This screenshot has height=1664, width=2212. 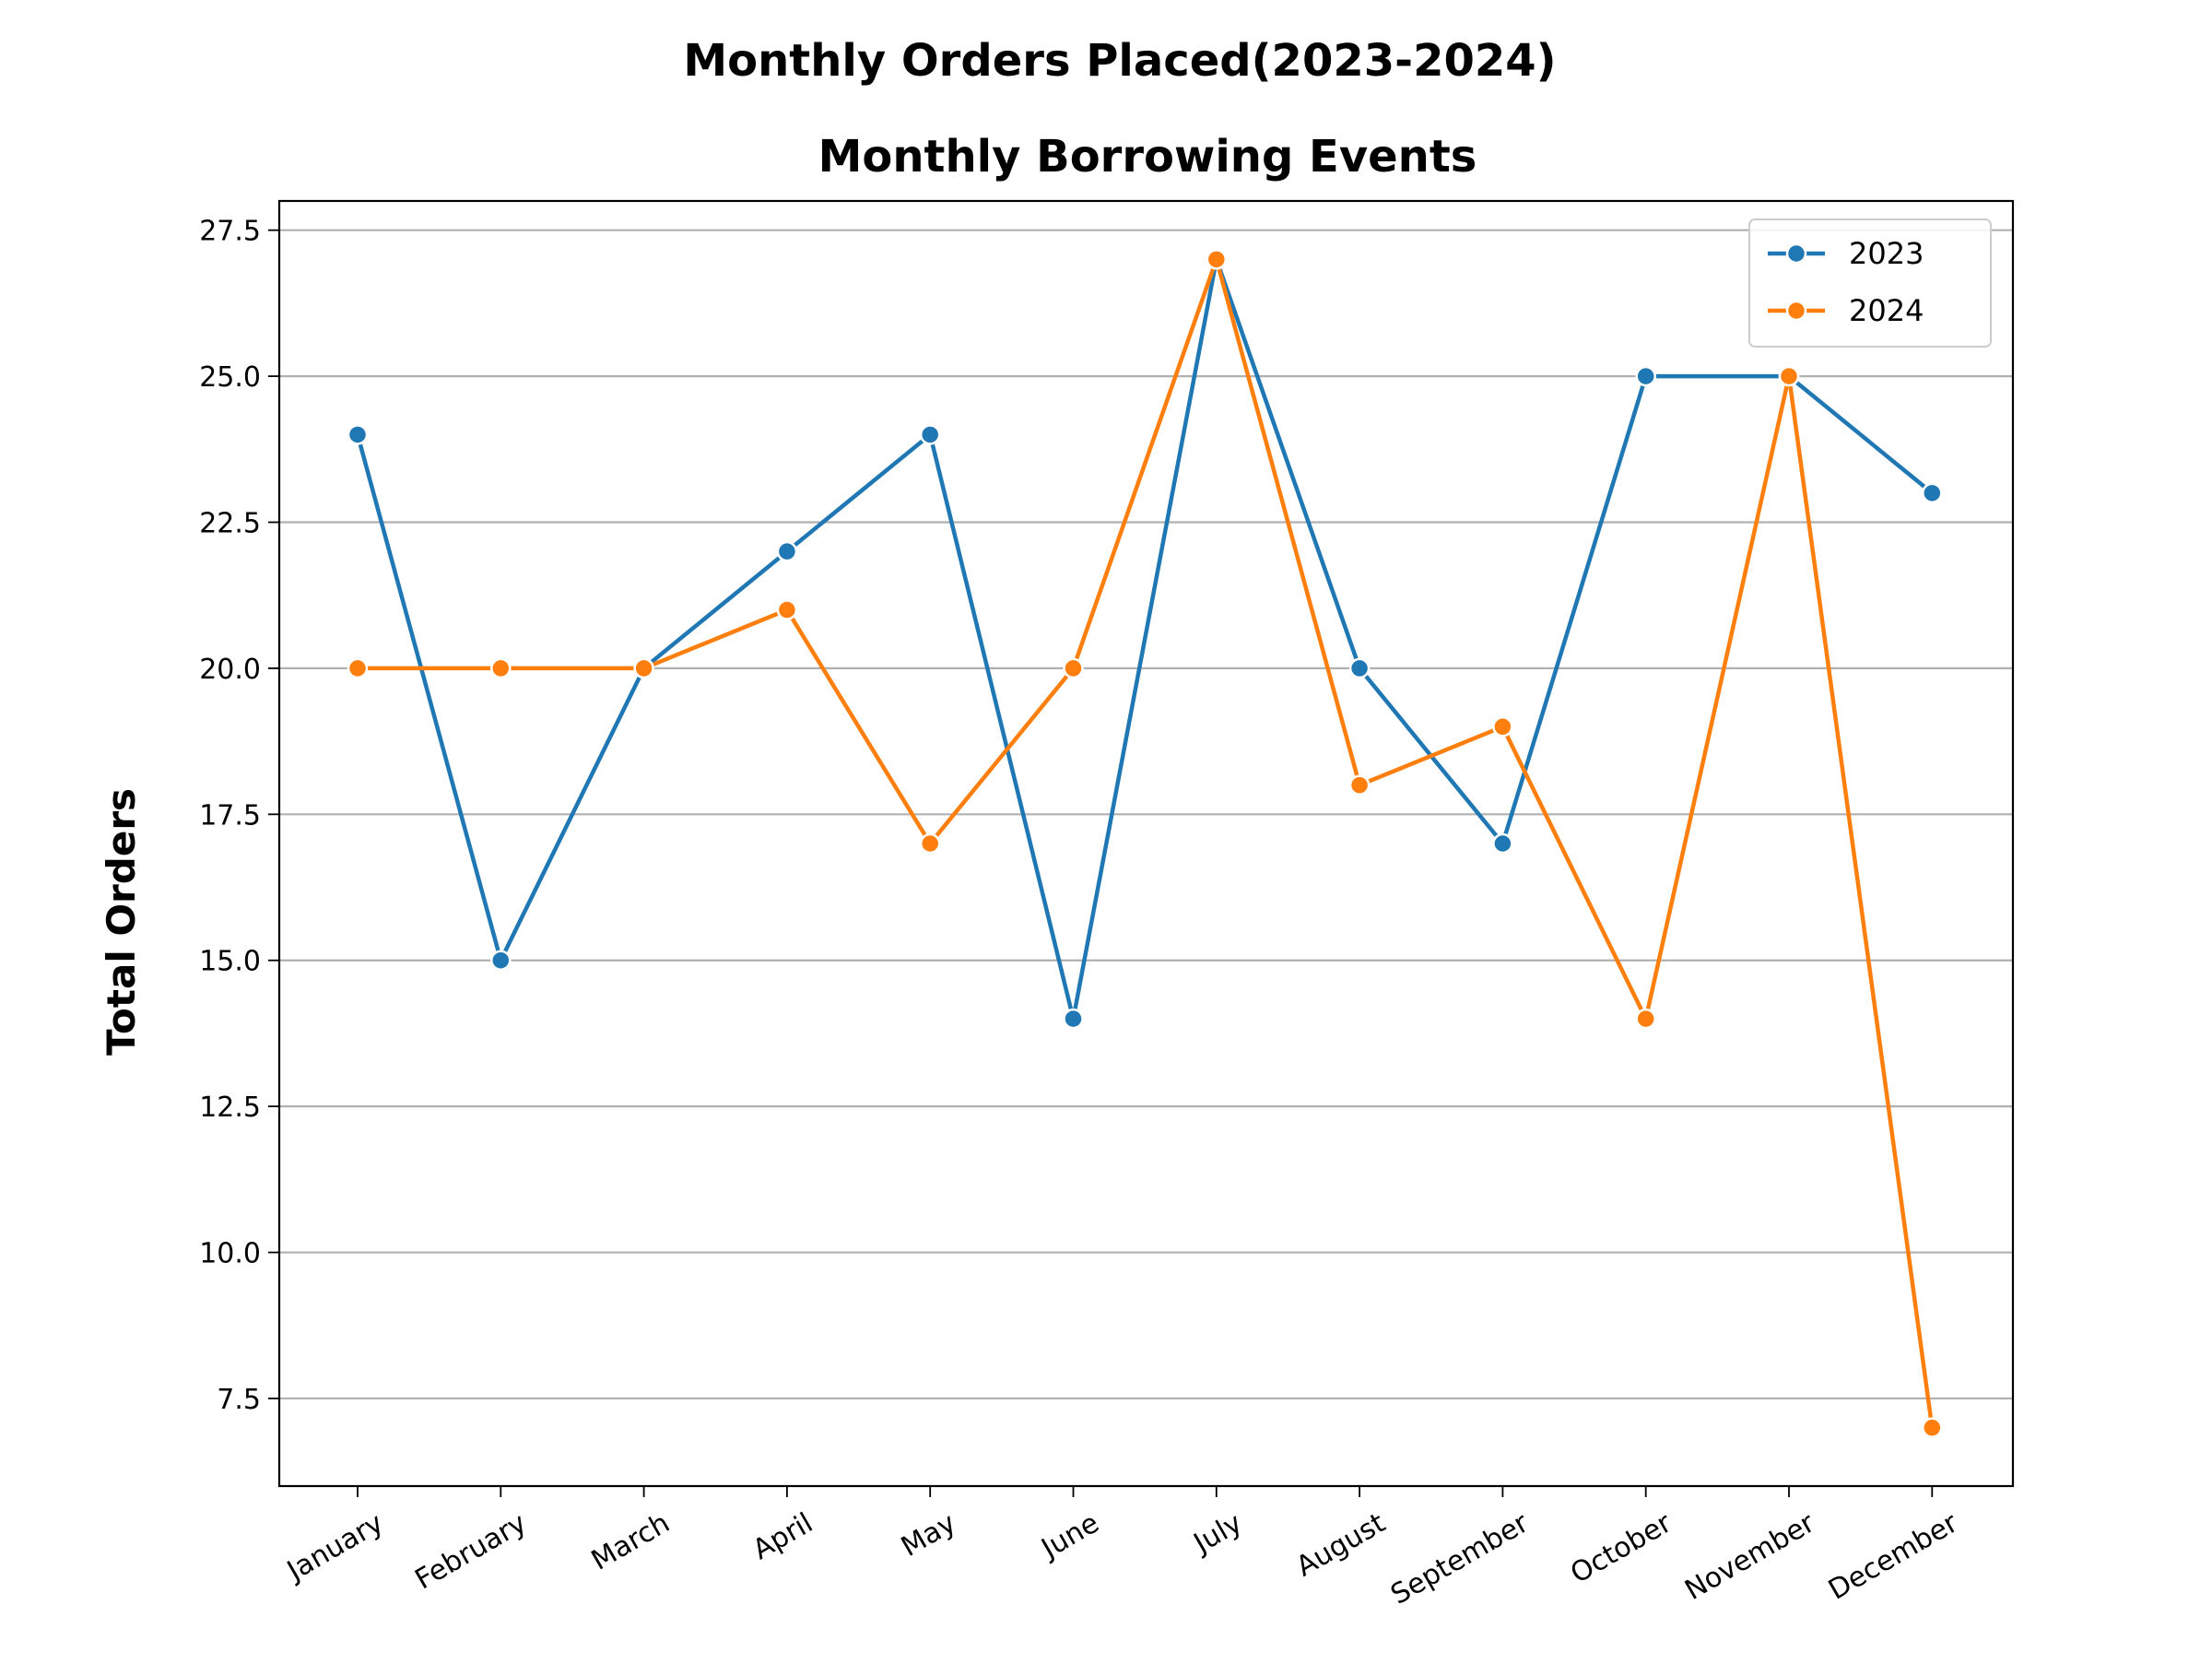 I want to click on x-tick-label: March, so click(x=631, y=1542).